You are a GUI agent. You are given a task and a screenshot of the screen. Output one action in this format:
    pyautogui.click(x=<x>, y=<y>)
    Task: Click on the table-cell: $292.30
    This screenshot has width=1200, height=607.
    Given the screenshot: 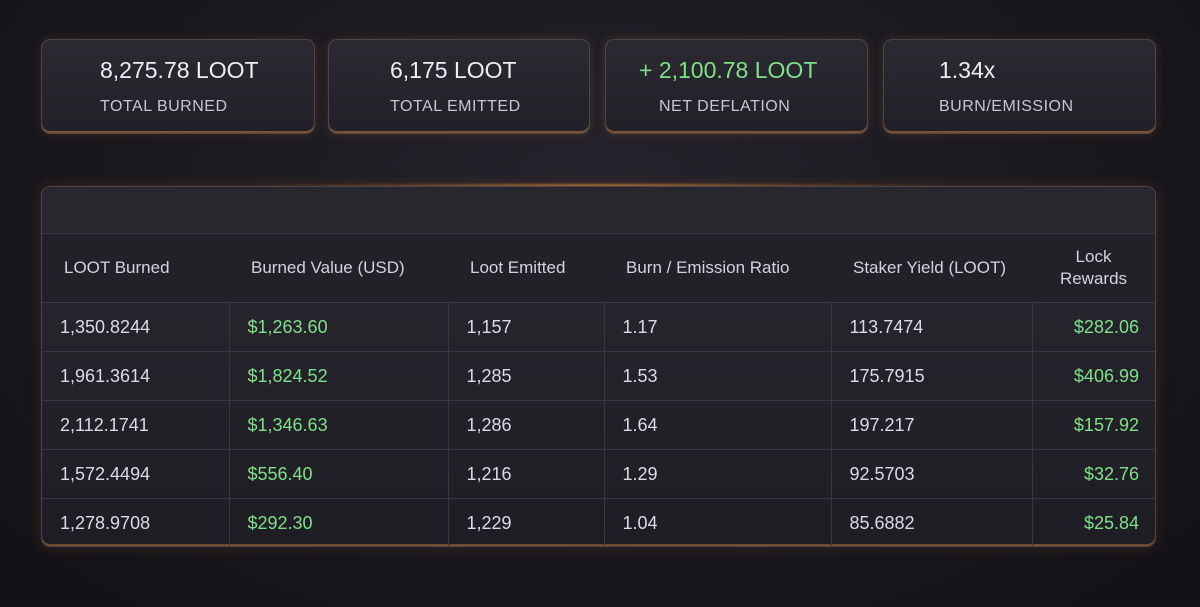 What is the action you would take?
    pyautogui.click(x=339, y=522)
    